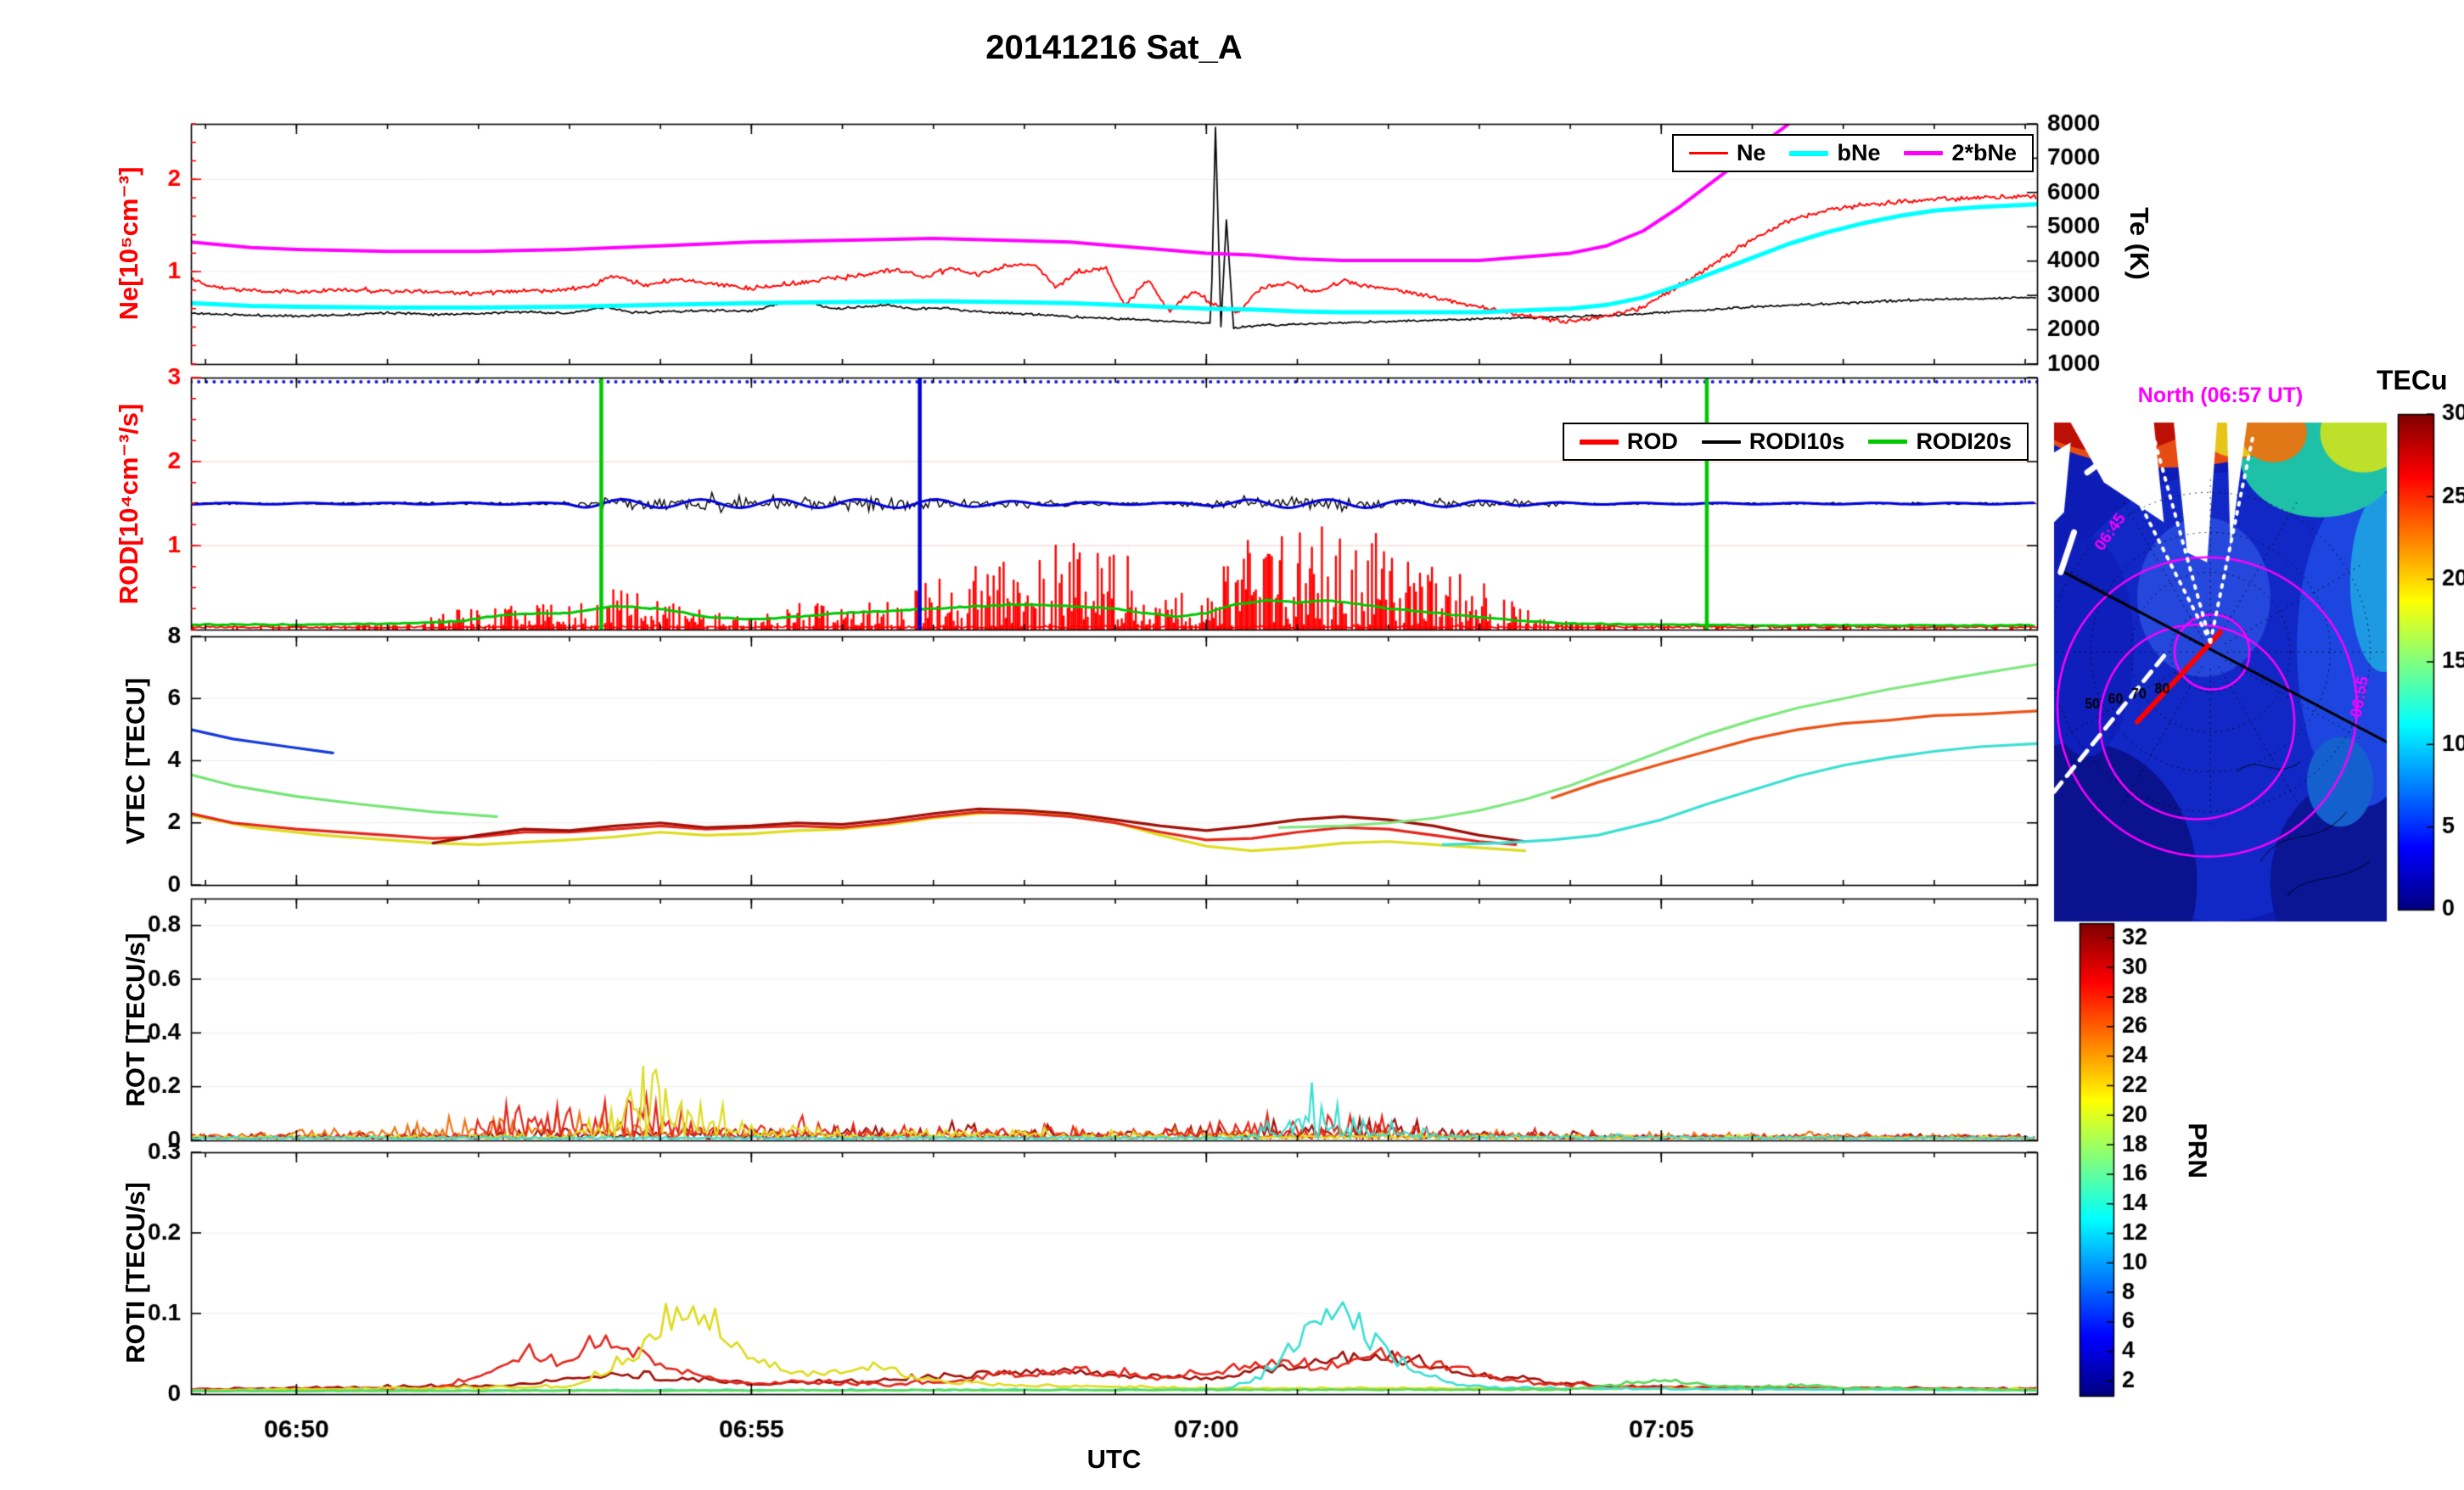  Describe the element at coordinates (2139, 243) in the screenshot. I see `te-axis-label: Te (K)` at that location.